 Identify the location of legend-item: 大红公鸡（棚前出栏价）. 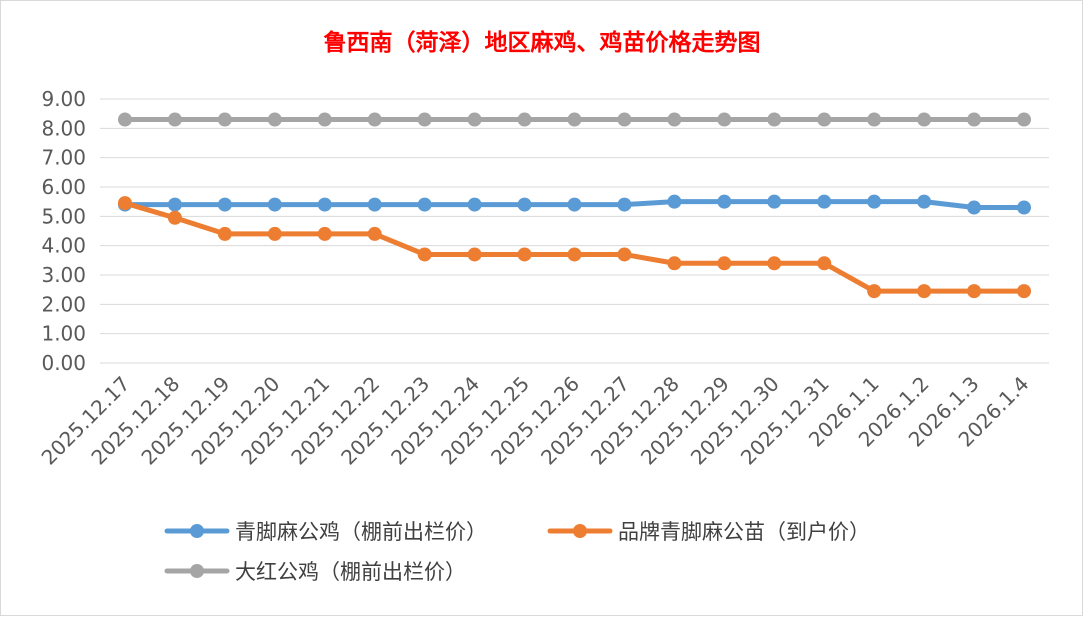
(315, 572).